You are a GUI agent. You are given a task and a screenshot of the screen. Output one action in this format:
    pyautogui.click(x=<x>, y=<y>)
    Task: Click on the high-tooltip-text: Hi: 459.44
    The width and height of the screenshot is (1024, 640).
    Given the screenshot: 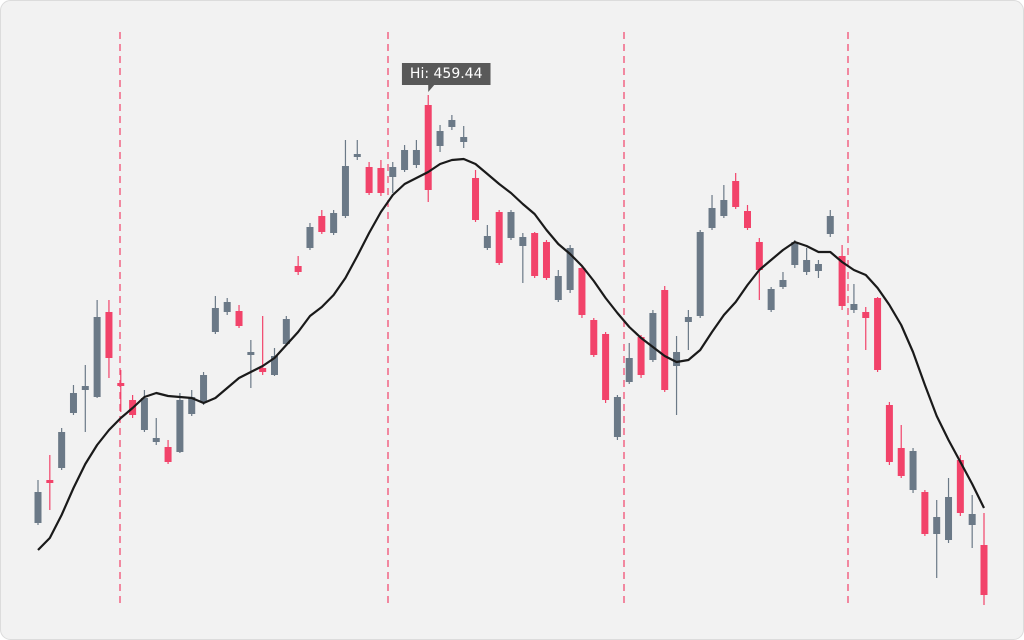 What is the action you would take?
    pyautogui.click(x=446, y=74)
    